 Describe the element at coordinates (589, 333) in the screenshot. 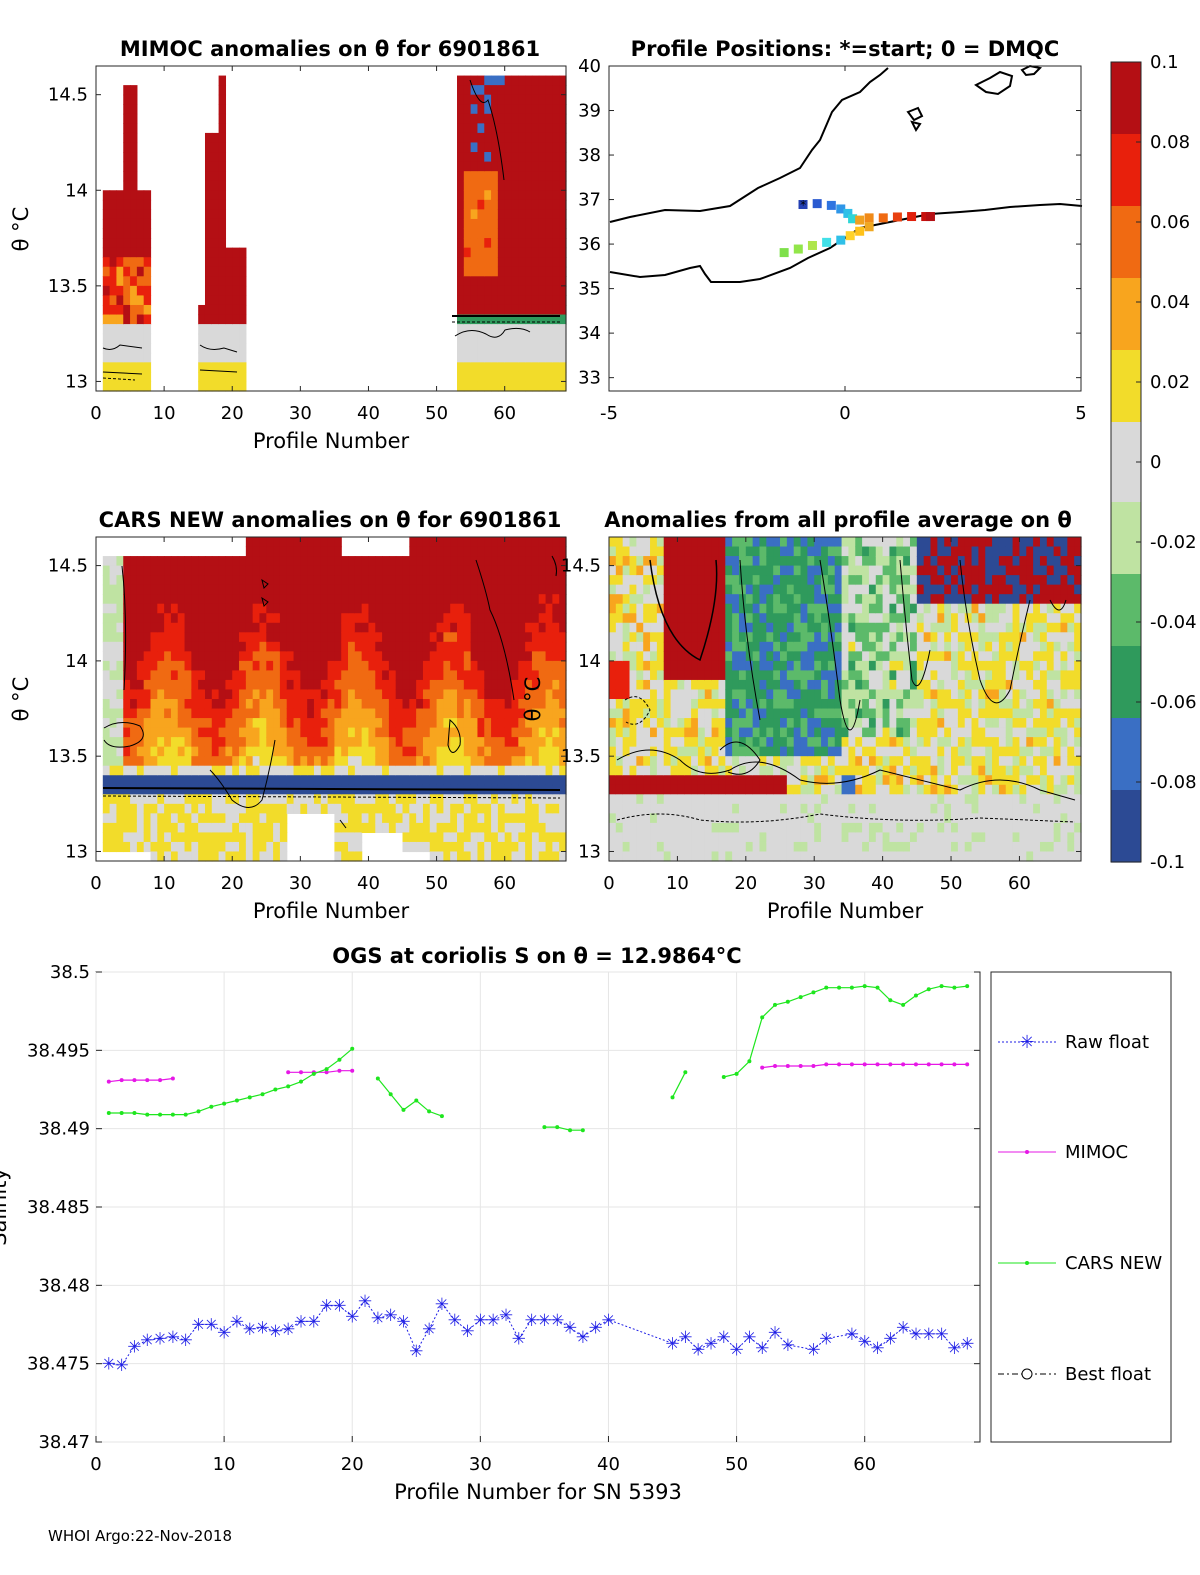

I see `y-tick-label: 34` at that location.